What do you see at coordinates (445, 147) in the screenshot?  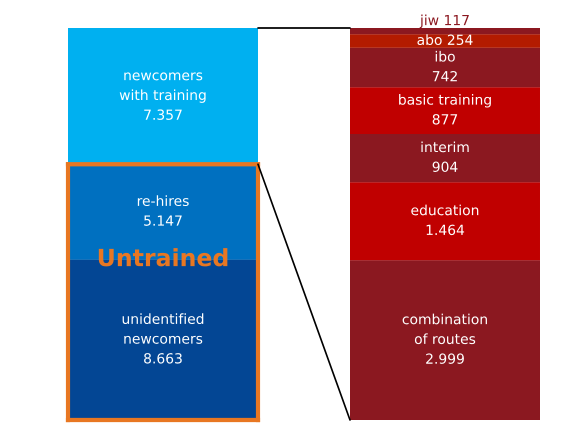 I see `series-label: interim` at bounding box center [445, 147].